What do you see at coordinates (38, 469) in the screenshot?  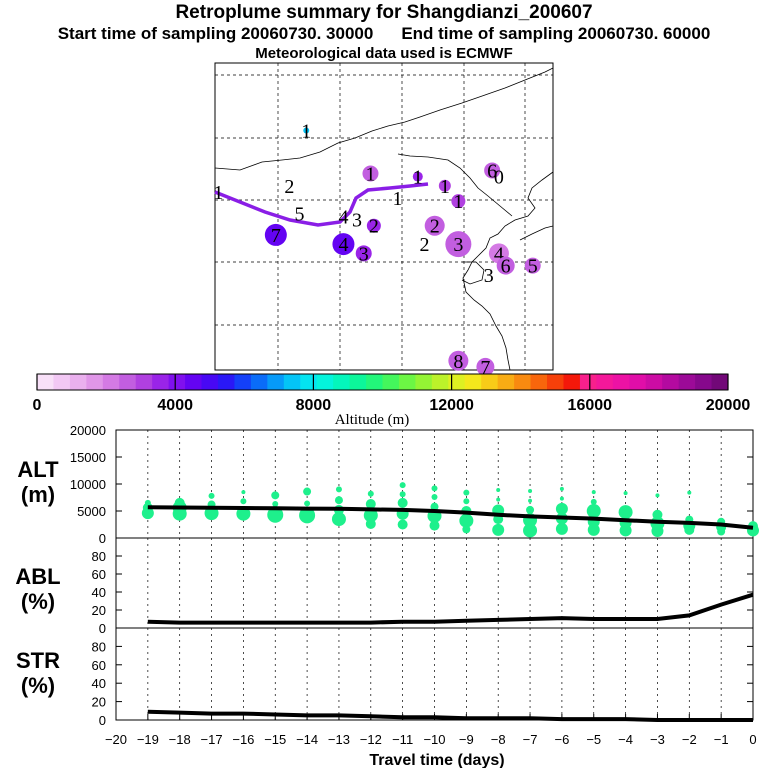 I see `alt-axis-label: ALT` at bounding box center [38, 469].